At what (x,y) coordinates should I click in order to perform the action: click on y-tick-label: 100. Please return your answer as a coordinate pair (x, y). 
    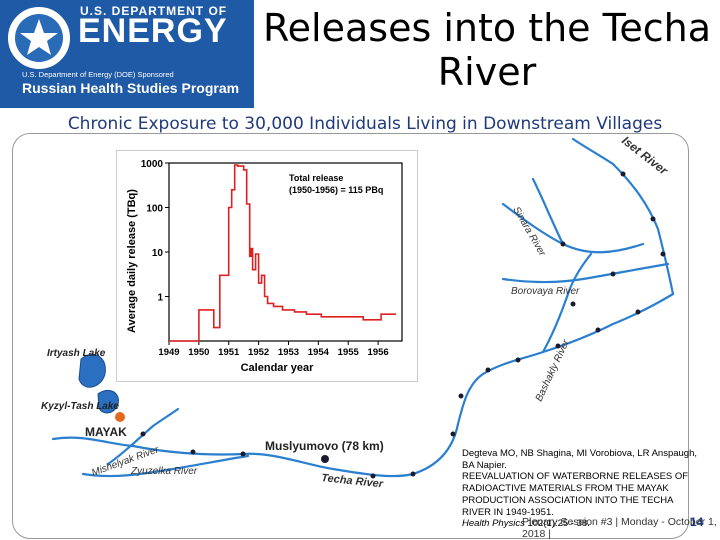
    Looking at the image, I should click on (154, 209).